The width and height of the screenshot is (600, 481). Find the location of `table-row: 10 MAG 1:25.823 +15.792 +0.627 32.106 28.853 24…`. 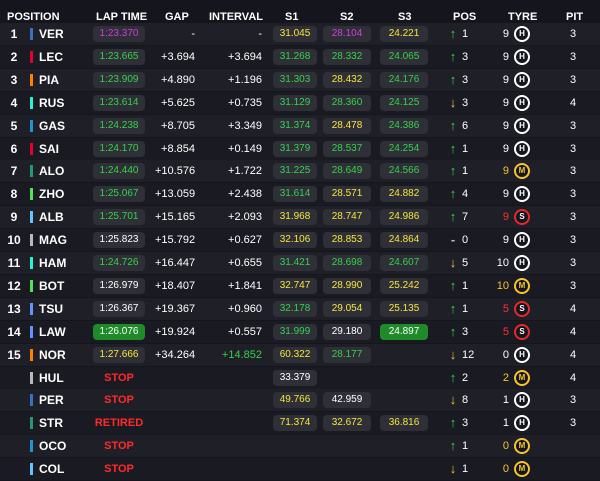

table-row: 10 MAG 1:25.823 +15.792 +0.627 32.106 28.853 24… is located at coordinates (300, 240).